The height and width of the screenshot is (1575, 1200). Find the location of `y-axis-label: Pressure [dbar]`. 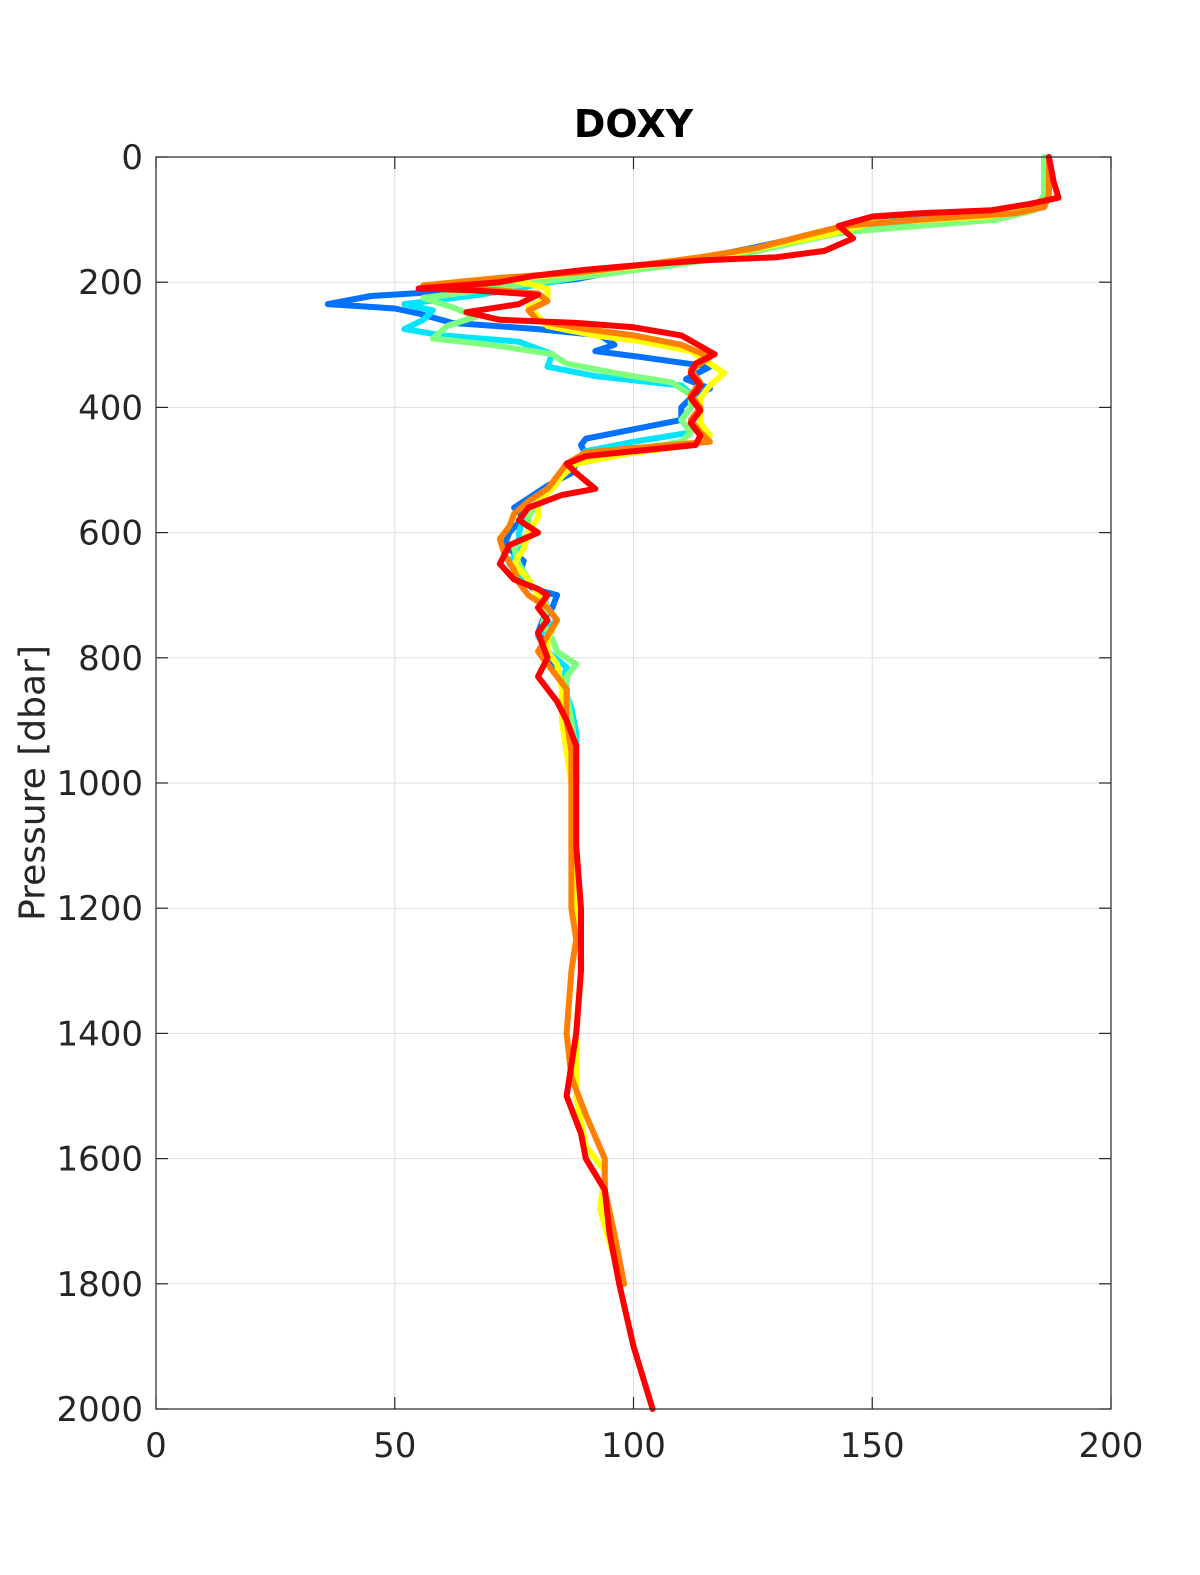

y-axis-label: Pressure [dbar] is located at coordinates (33, 783).